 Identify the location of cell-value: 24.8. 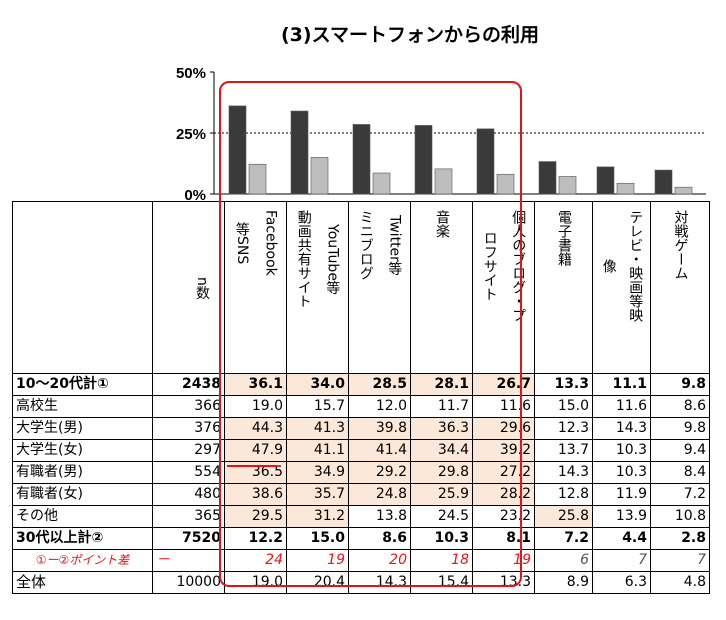
(379, 494).